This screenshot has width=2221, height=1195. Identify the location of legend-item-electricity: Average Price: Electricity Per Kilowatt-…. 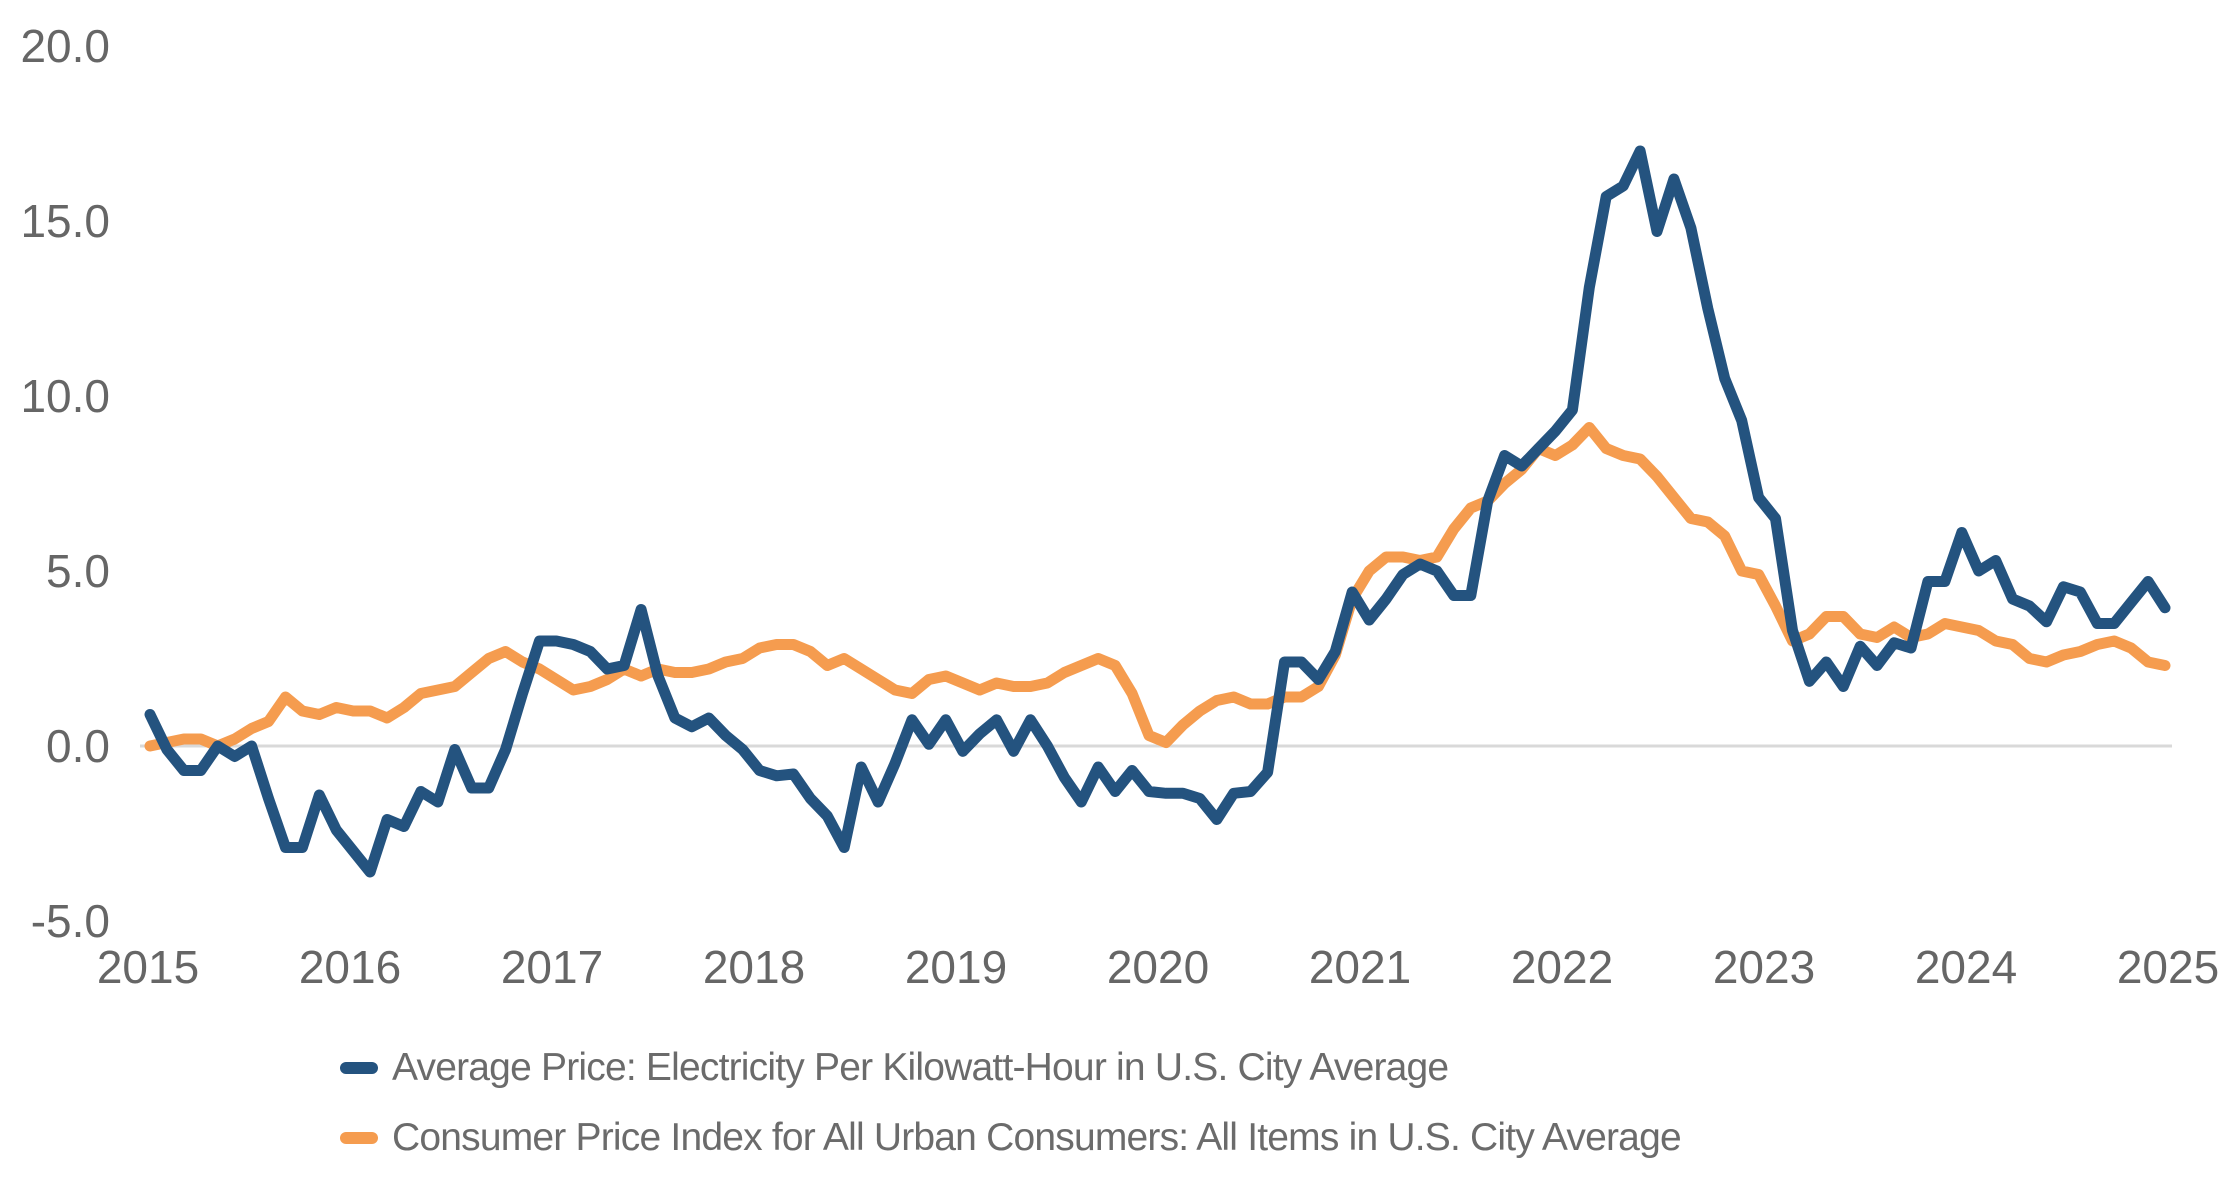
(1010, 1068).